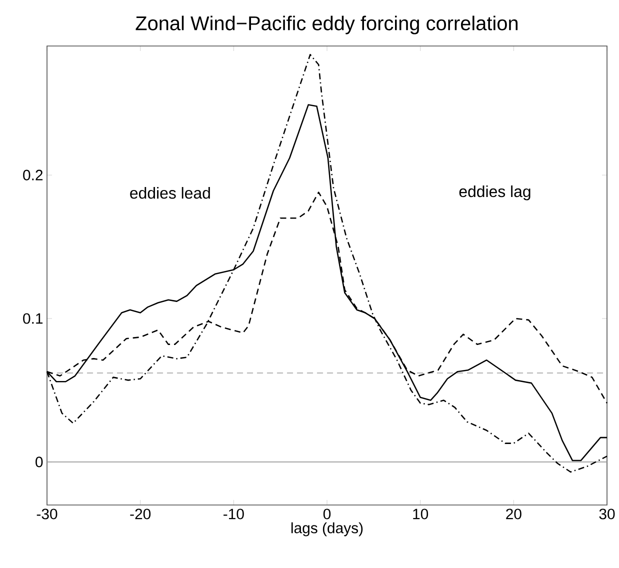  What do you see at coordinates (327, 529) in the screenshot?
I see `x-axis-title: lags (days)` at bounding box center [327, 529].